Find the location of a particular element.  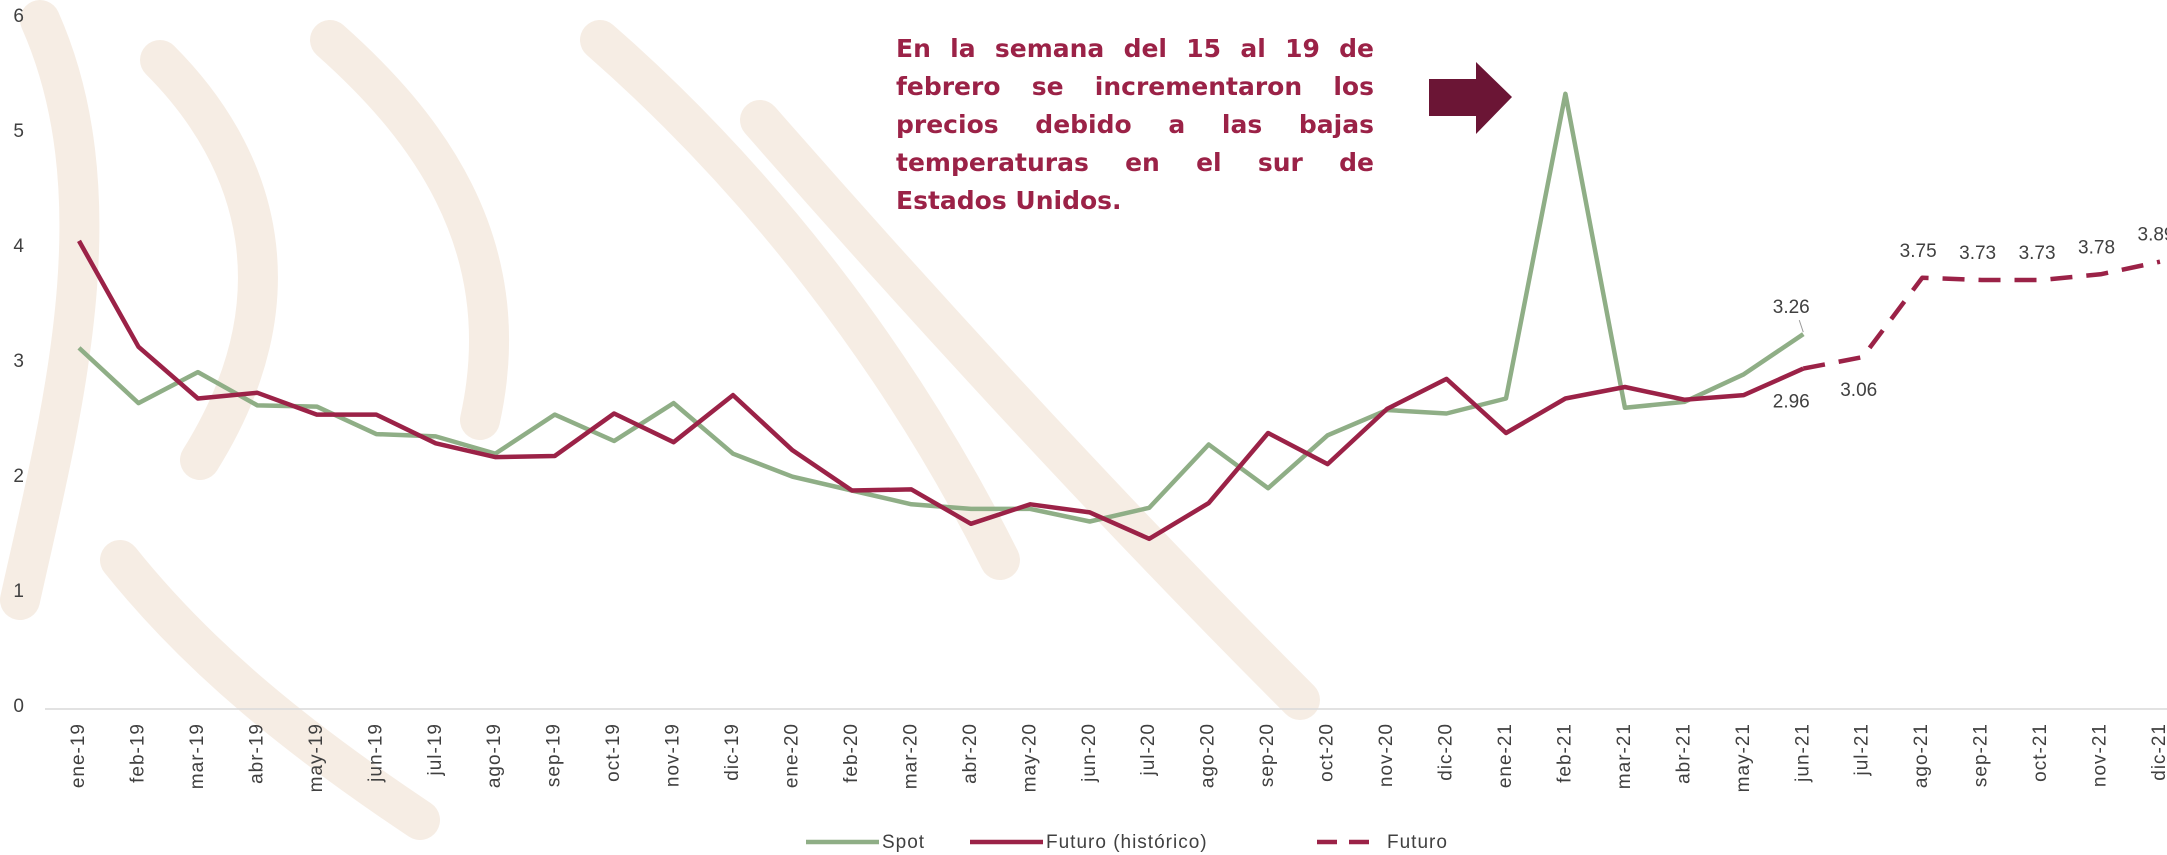

x-tick-label: nov-21 is located at coordinates (2100, 755).